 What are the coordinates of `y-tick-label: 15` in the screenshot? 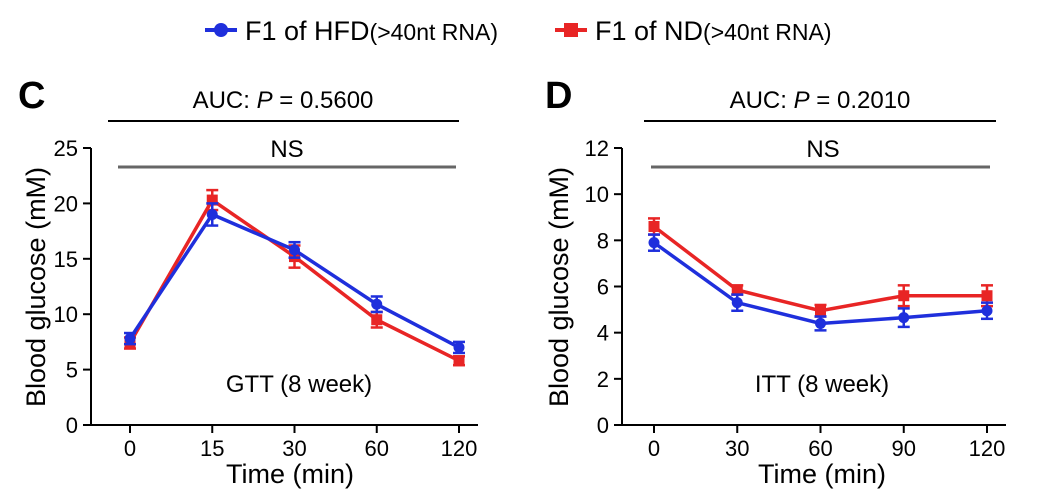 It's located at (66, 259).